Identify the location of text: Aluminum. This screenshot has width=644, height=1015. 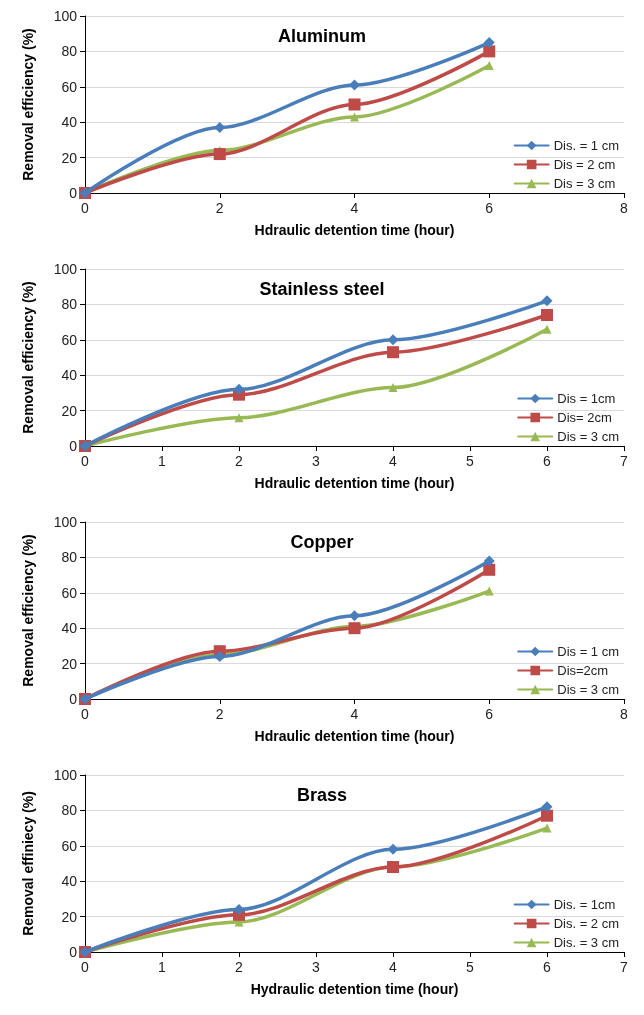
(322, 36).